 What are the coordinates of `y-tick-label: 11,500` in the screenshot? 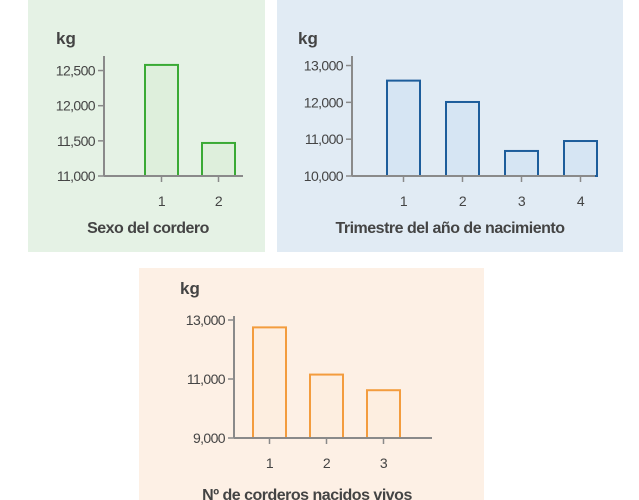 It's located at (76, 141).